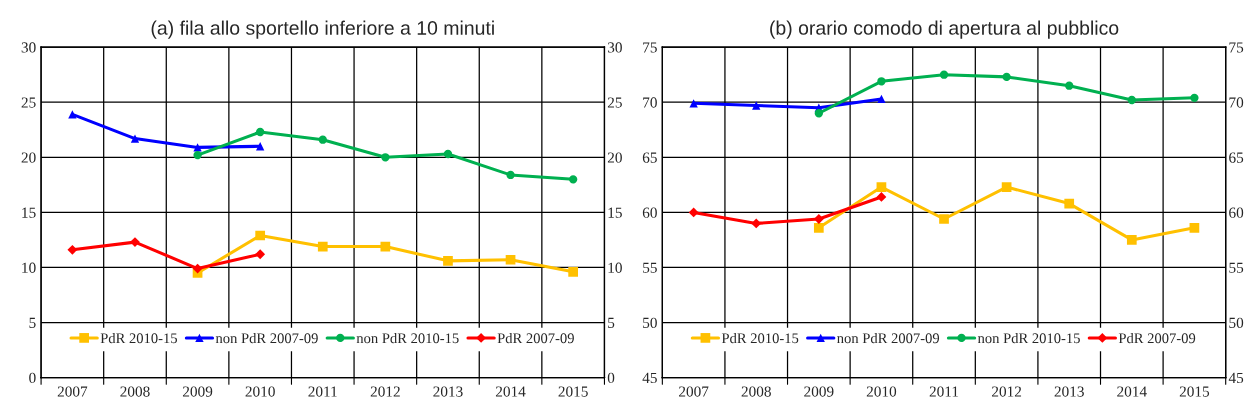  I want to click on y2-tick-label: 0, so click(611, 378).